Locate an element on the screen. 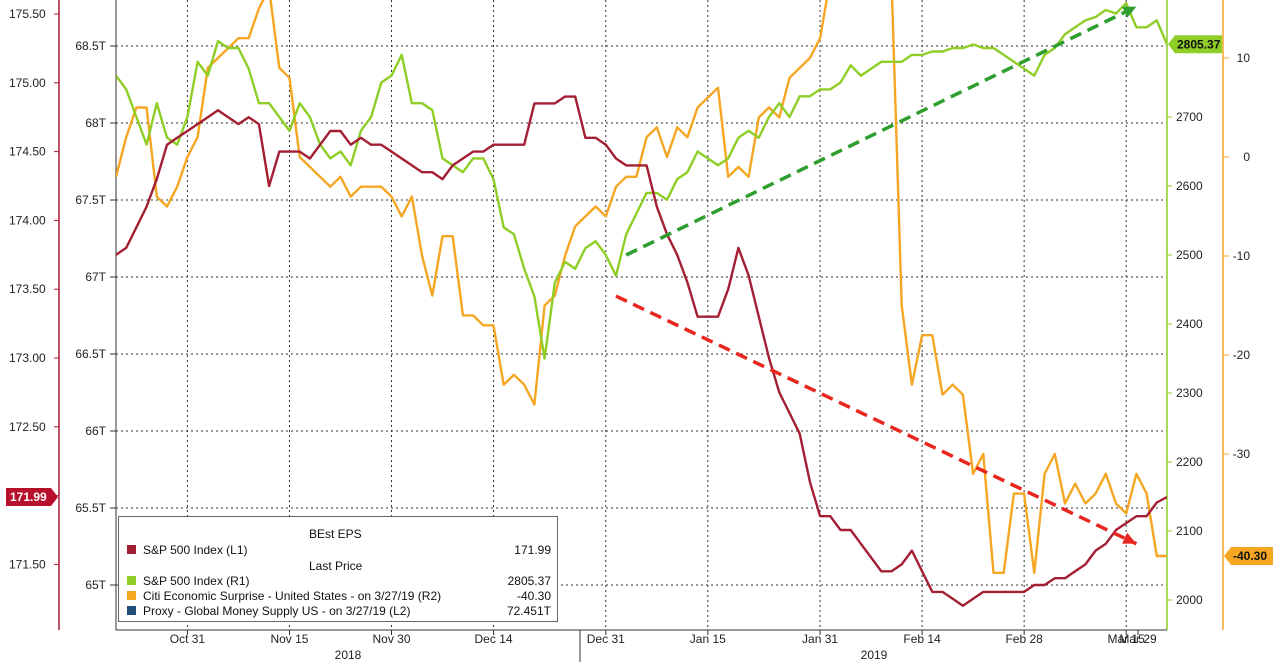 The height and width of the screenshot is (669, 1280). cesi-tick-label: -30 is located at coordinates (1242, 454).